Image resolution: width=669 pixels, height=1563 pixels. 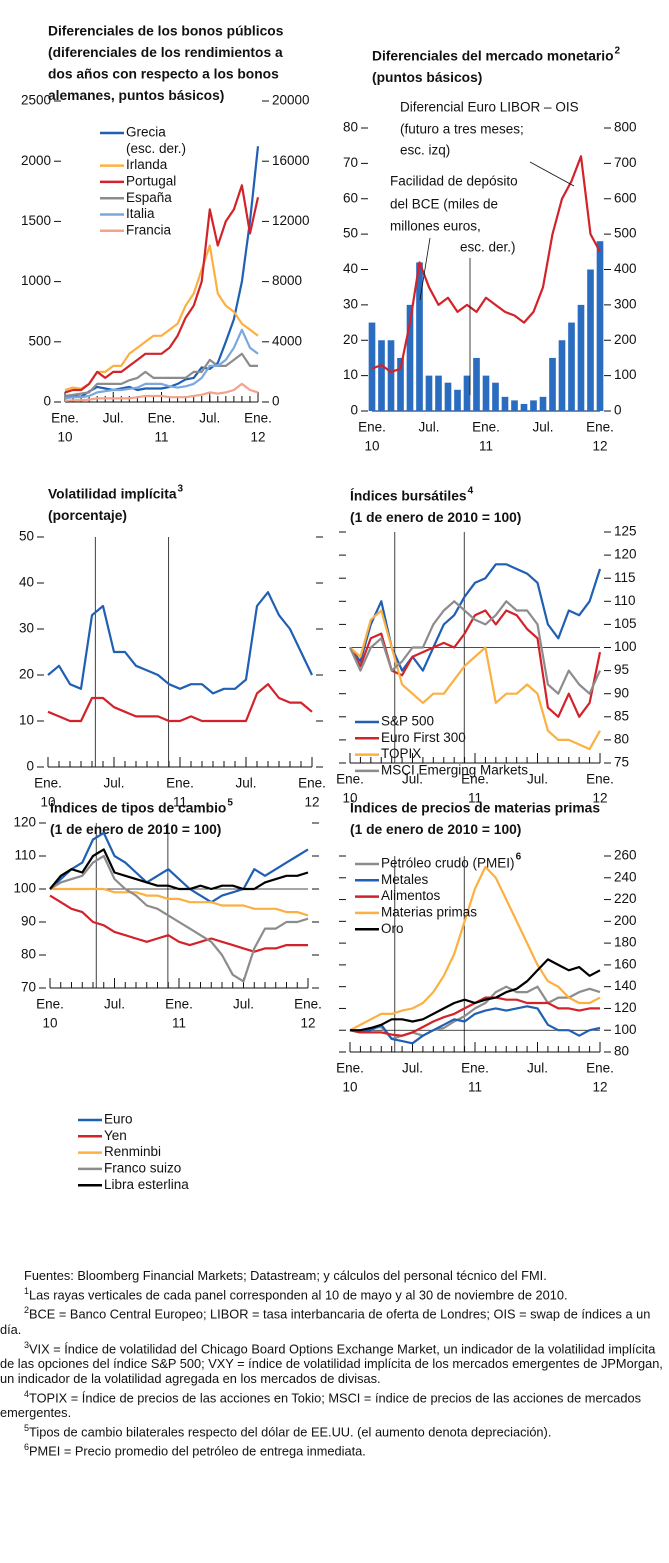 I want to click on annotation: Diferencial Euro LIBOR – OIS, so click(x=489, y=107).